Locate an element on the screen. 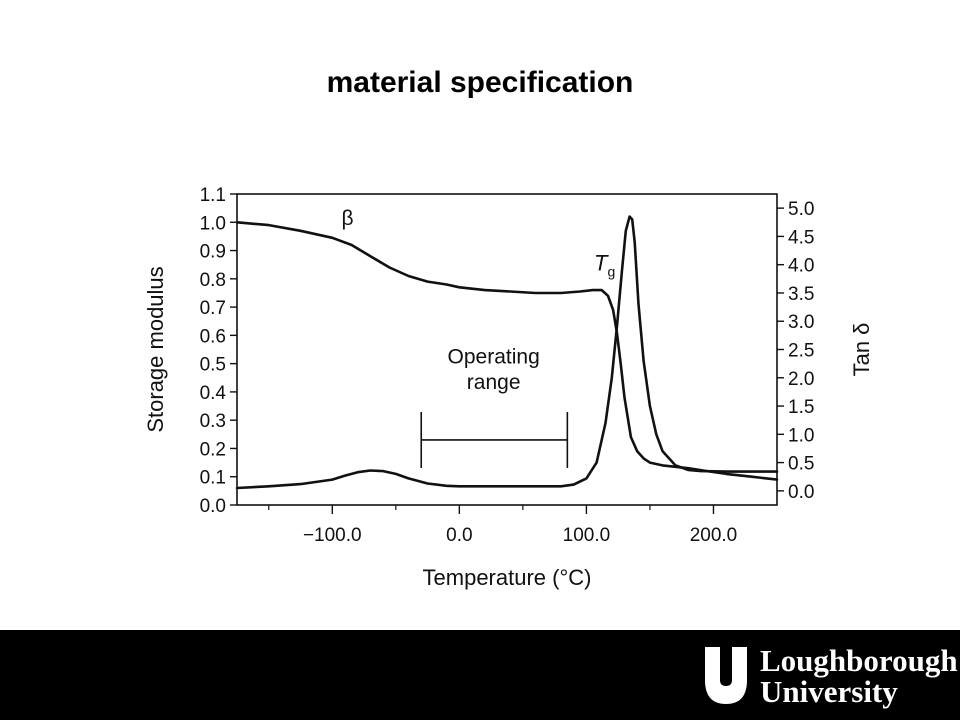 The width and height of the screenshot is (960, 720). university-shield-logo is located at coordinates (726, 675).